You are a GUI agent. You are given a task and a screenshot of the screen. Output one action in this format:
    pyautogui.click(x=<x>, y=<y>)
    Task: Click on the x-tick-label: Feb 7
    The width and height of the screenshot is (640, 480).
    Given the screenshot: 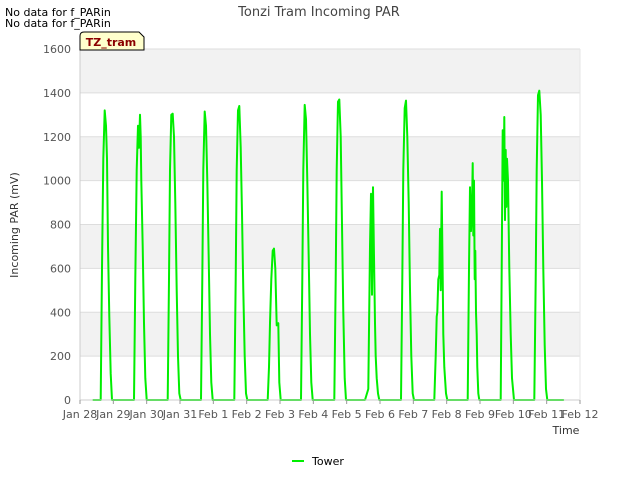 What is the action you would take?
    pyautogui.click(x=413, y=414)
    